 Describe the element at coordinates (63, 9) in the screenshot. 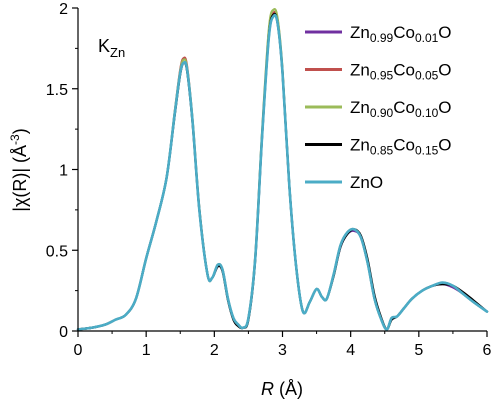

I see `y-tick-label: 2` at that location.